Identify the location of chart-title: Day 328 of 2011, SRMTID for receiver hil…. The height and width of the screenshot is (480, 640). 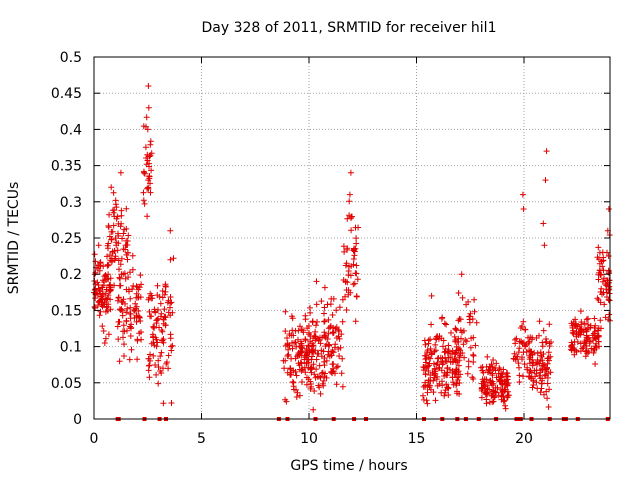
(349, 28).